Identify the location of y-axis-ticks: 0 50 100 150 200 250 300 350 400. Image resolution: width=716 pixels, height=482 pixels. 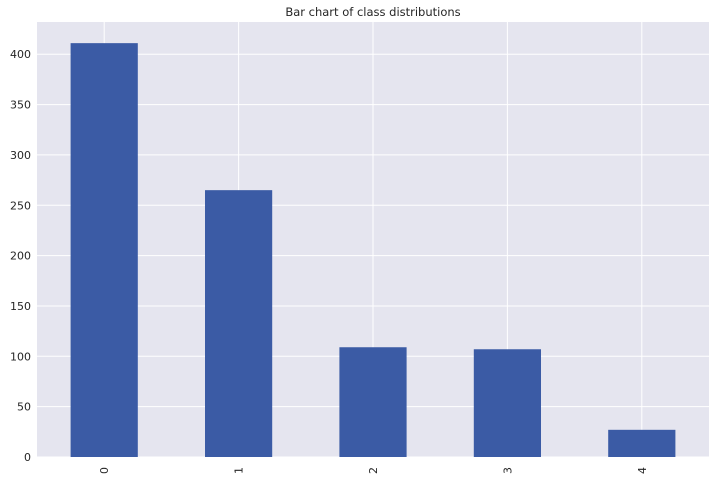
(20, 256).